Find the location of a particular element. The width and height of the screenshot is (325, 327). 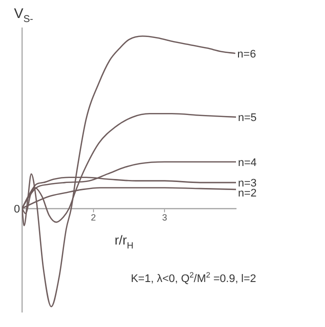

series-label: n=3 is located at coordinates (247, 184).